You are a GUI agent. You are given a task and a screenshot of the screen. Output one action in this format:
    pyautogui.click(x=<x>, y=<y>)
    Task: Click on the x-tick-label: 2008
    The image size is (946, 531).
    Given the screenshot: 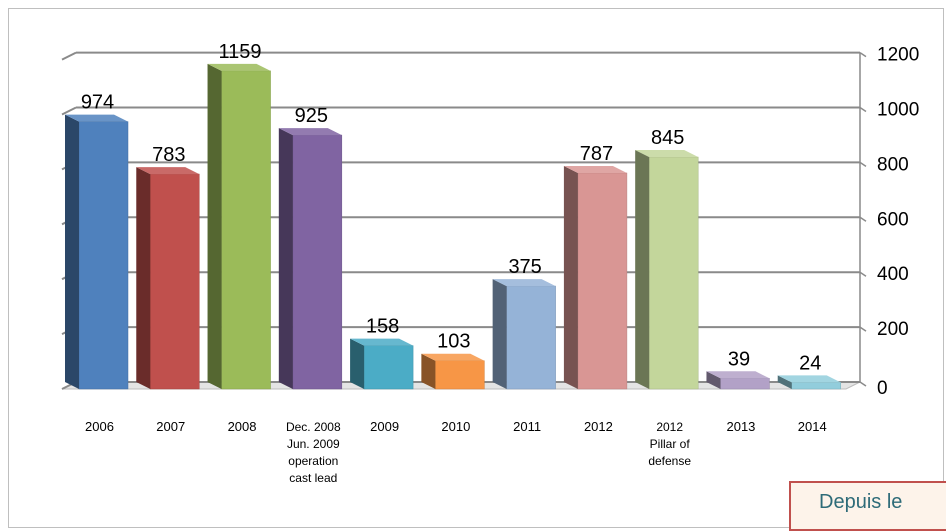 What is the action you would take?
    pyautogui.click(x=242, y=426)
    